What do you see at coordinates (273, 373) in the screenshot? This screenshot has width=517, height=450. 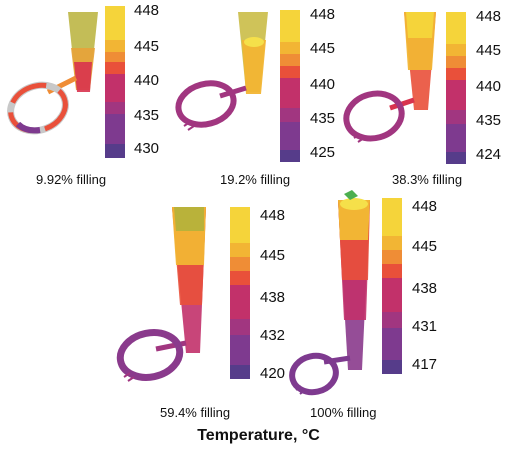 I see `tick-label: 420` at bounding box center [273, 373].